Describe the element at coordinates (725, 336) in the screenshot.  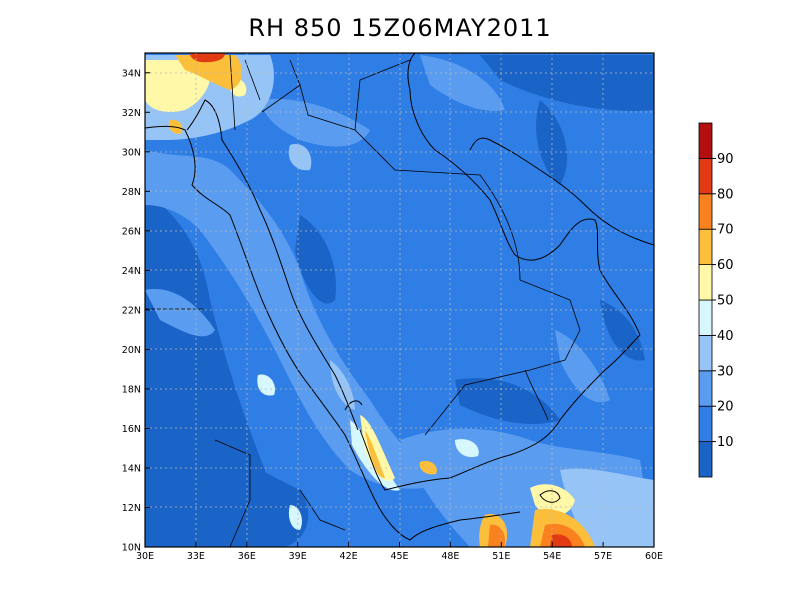
I see `colorbar-label: 40` at that location.